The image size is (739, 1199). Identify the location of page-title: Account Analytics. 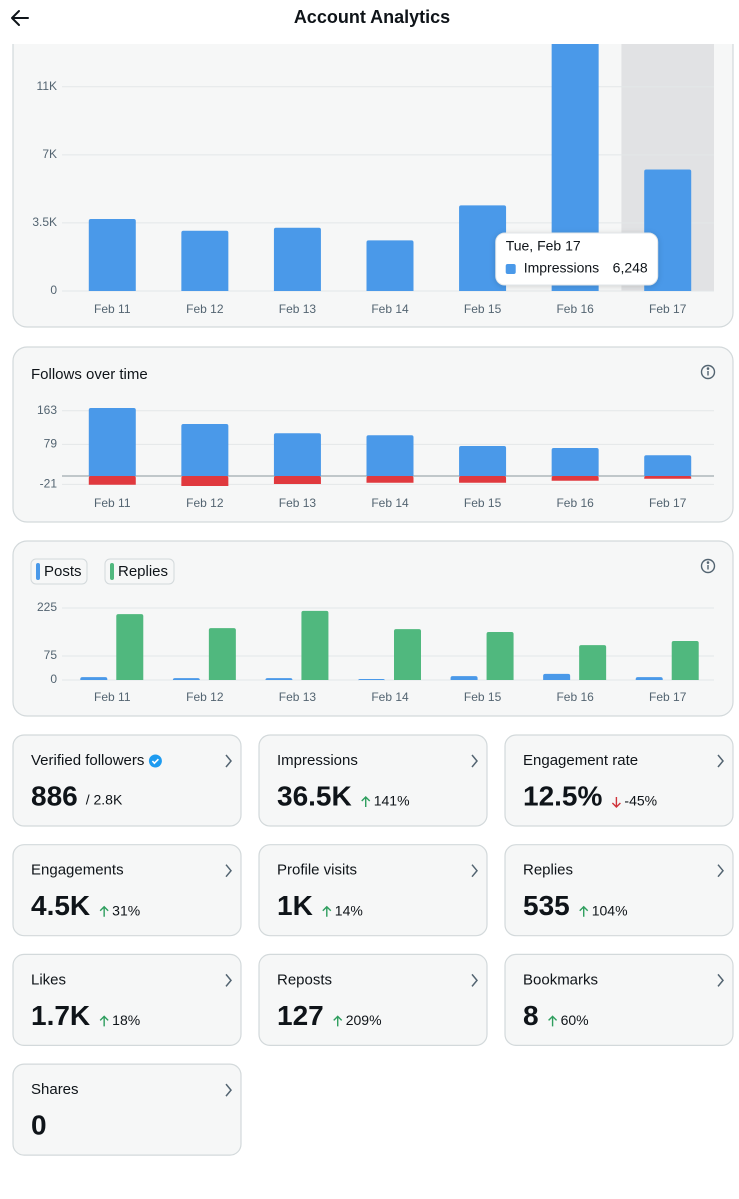
(372, 17).